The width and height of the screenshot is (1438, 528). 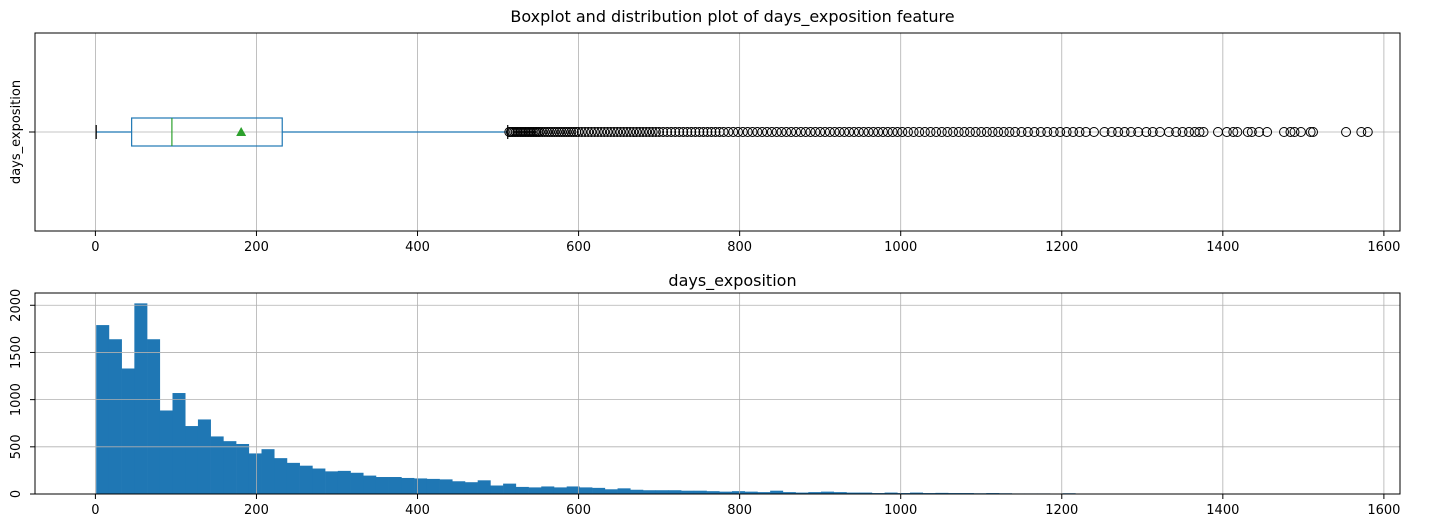 What do you see at coordinates (578, 510) in the screenshot?
I see `histogram-x-tick-label: 600` at bounding box center [578, 510].